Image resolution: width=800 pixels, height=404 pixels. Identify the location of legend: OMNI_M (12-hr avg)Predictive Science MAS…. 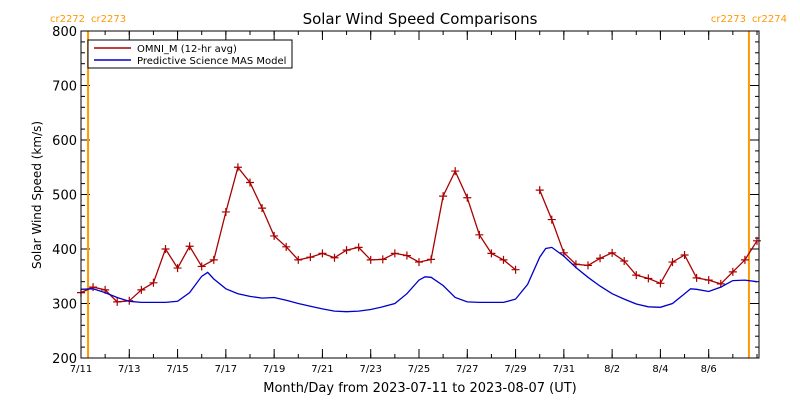
(190, 54).